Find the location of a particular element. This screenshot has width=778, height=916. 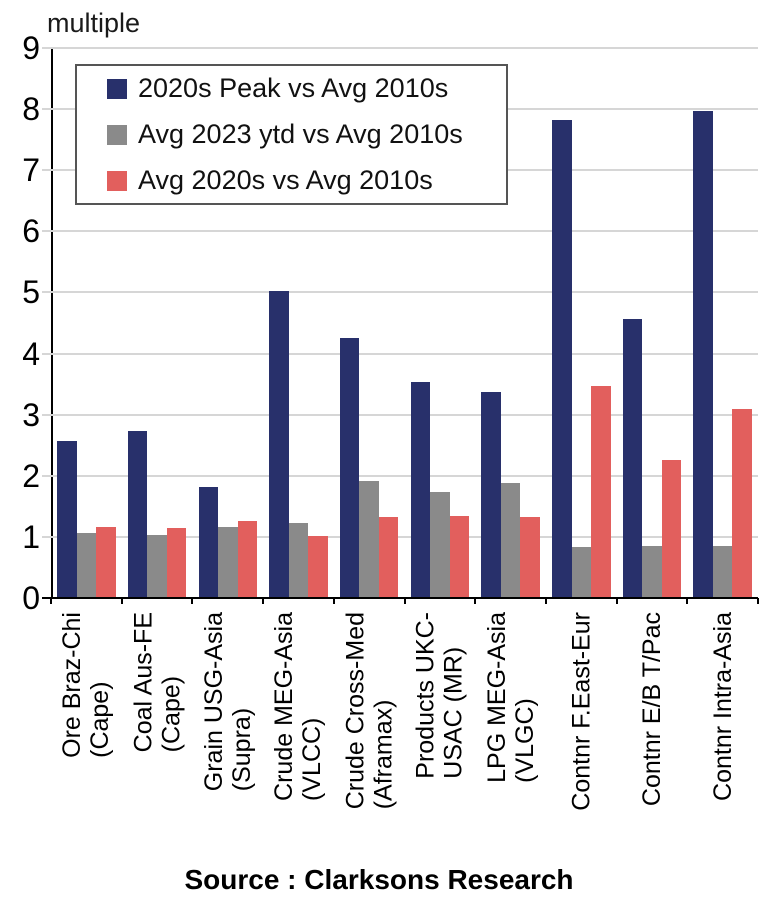

x-axis-label-line: (Supra) is located at coordinates (241, 749).